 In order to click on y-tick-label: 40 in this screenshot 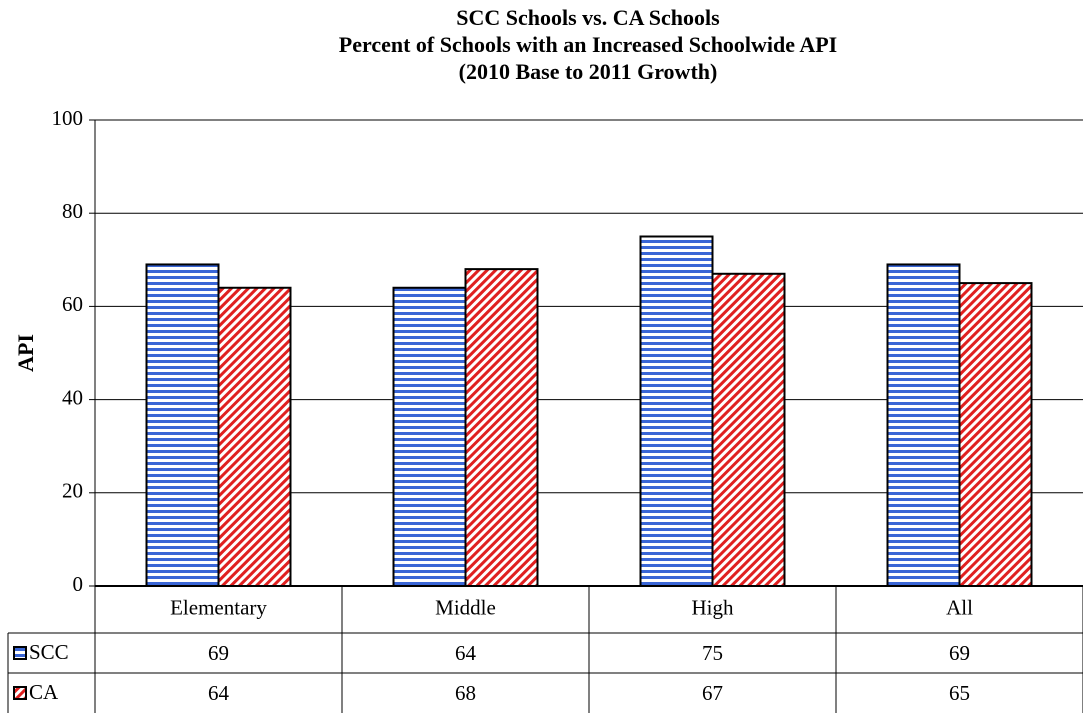, I will do `click(72, 397)`.